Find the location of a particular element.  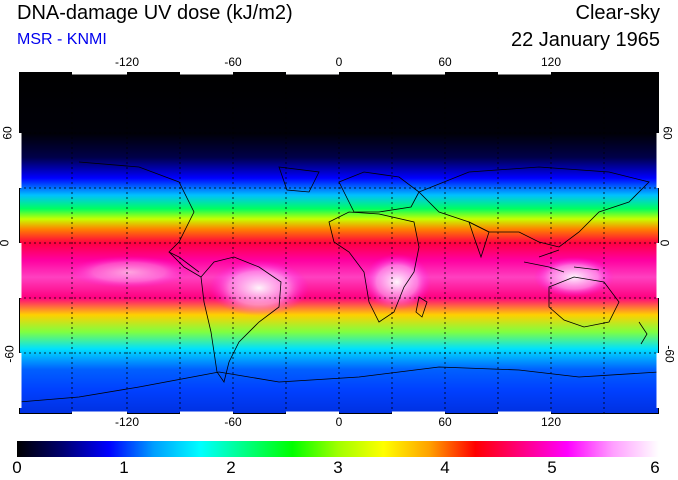

lat-tick-right: 60 is located at coordinates (667, 133).